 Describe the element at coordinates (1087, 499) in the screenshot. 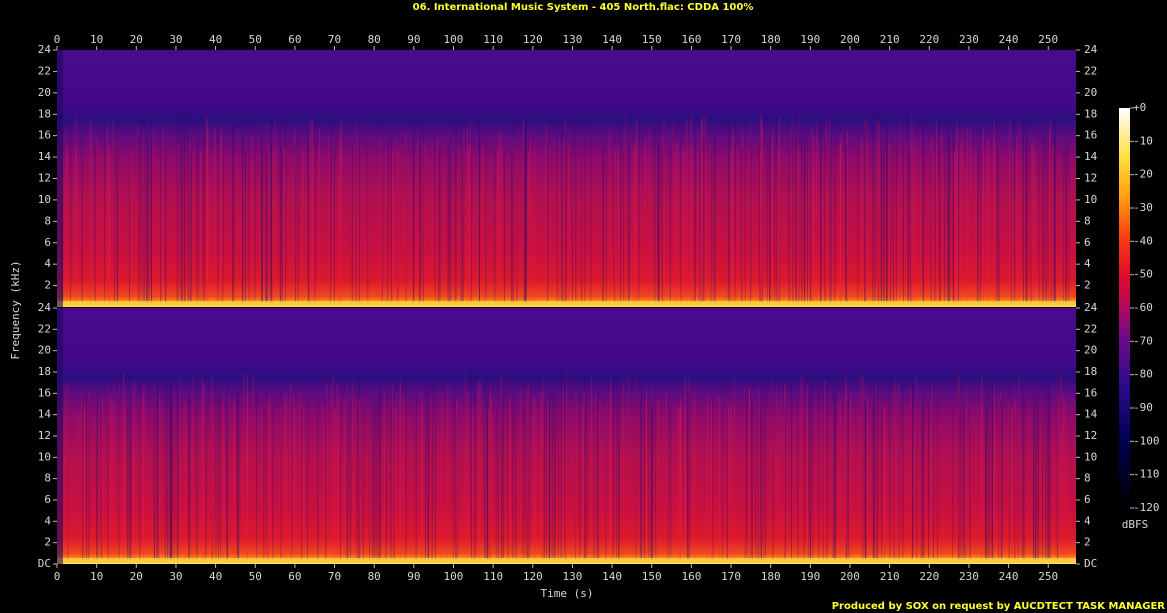

I see `y-tick-label: 6` at that location.